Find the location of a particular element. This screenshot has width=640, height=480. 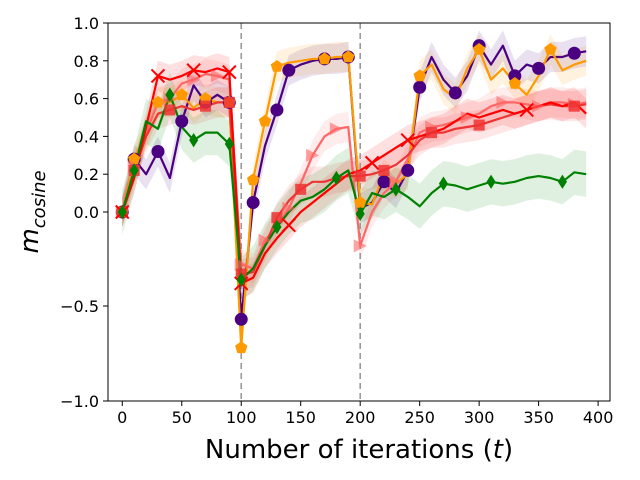

series-4-marker-3-stroke-b is located at coordinates (229, 72).